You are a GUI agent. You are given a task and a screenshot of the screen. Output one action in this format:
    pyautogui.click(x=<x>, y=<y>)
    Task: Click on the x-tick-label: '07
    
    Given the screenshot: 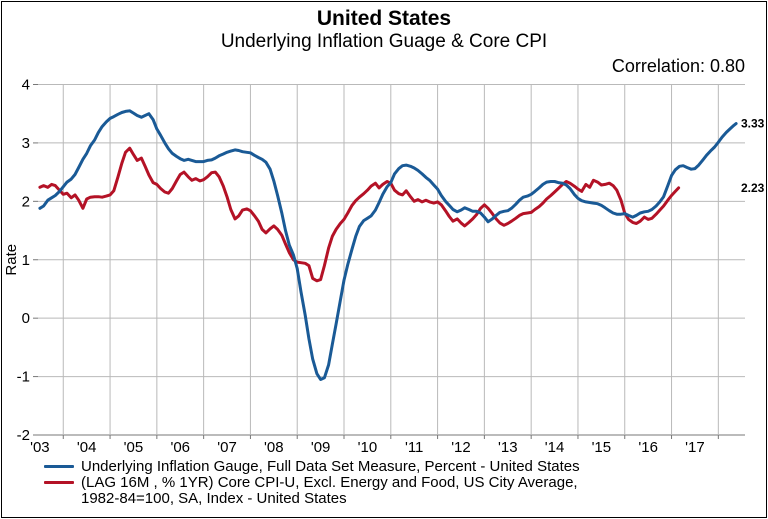 What is the action you would take?
    pyautogui.click(x=227, y=447)
    